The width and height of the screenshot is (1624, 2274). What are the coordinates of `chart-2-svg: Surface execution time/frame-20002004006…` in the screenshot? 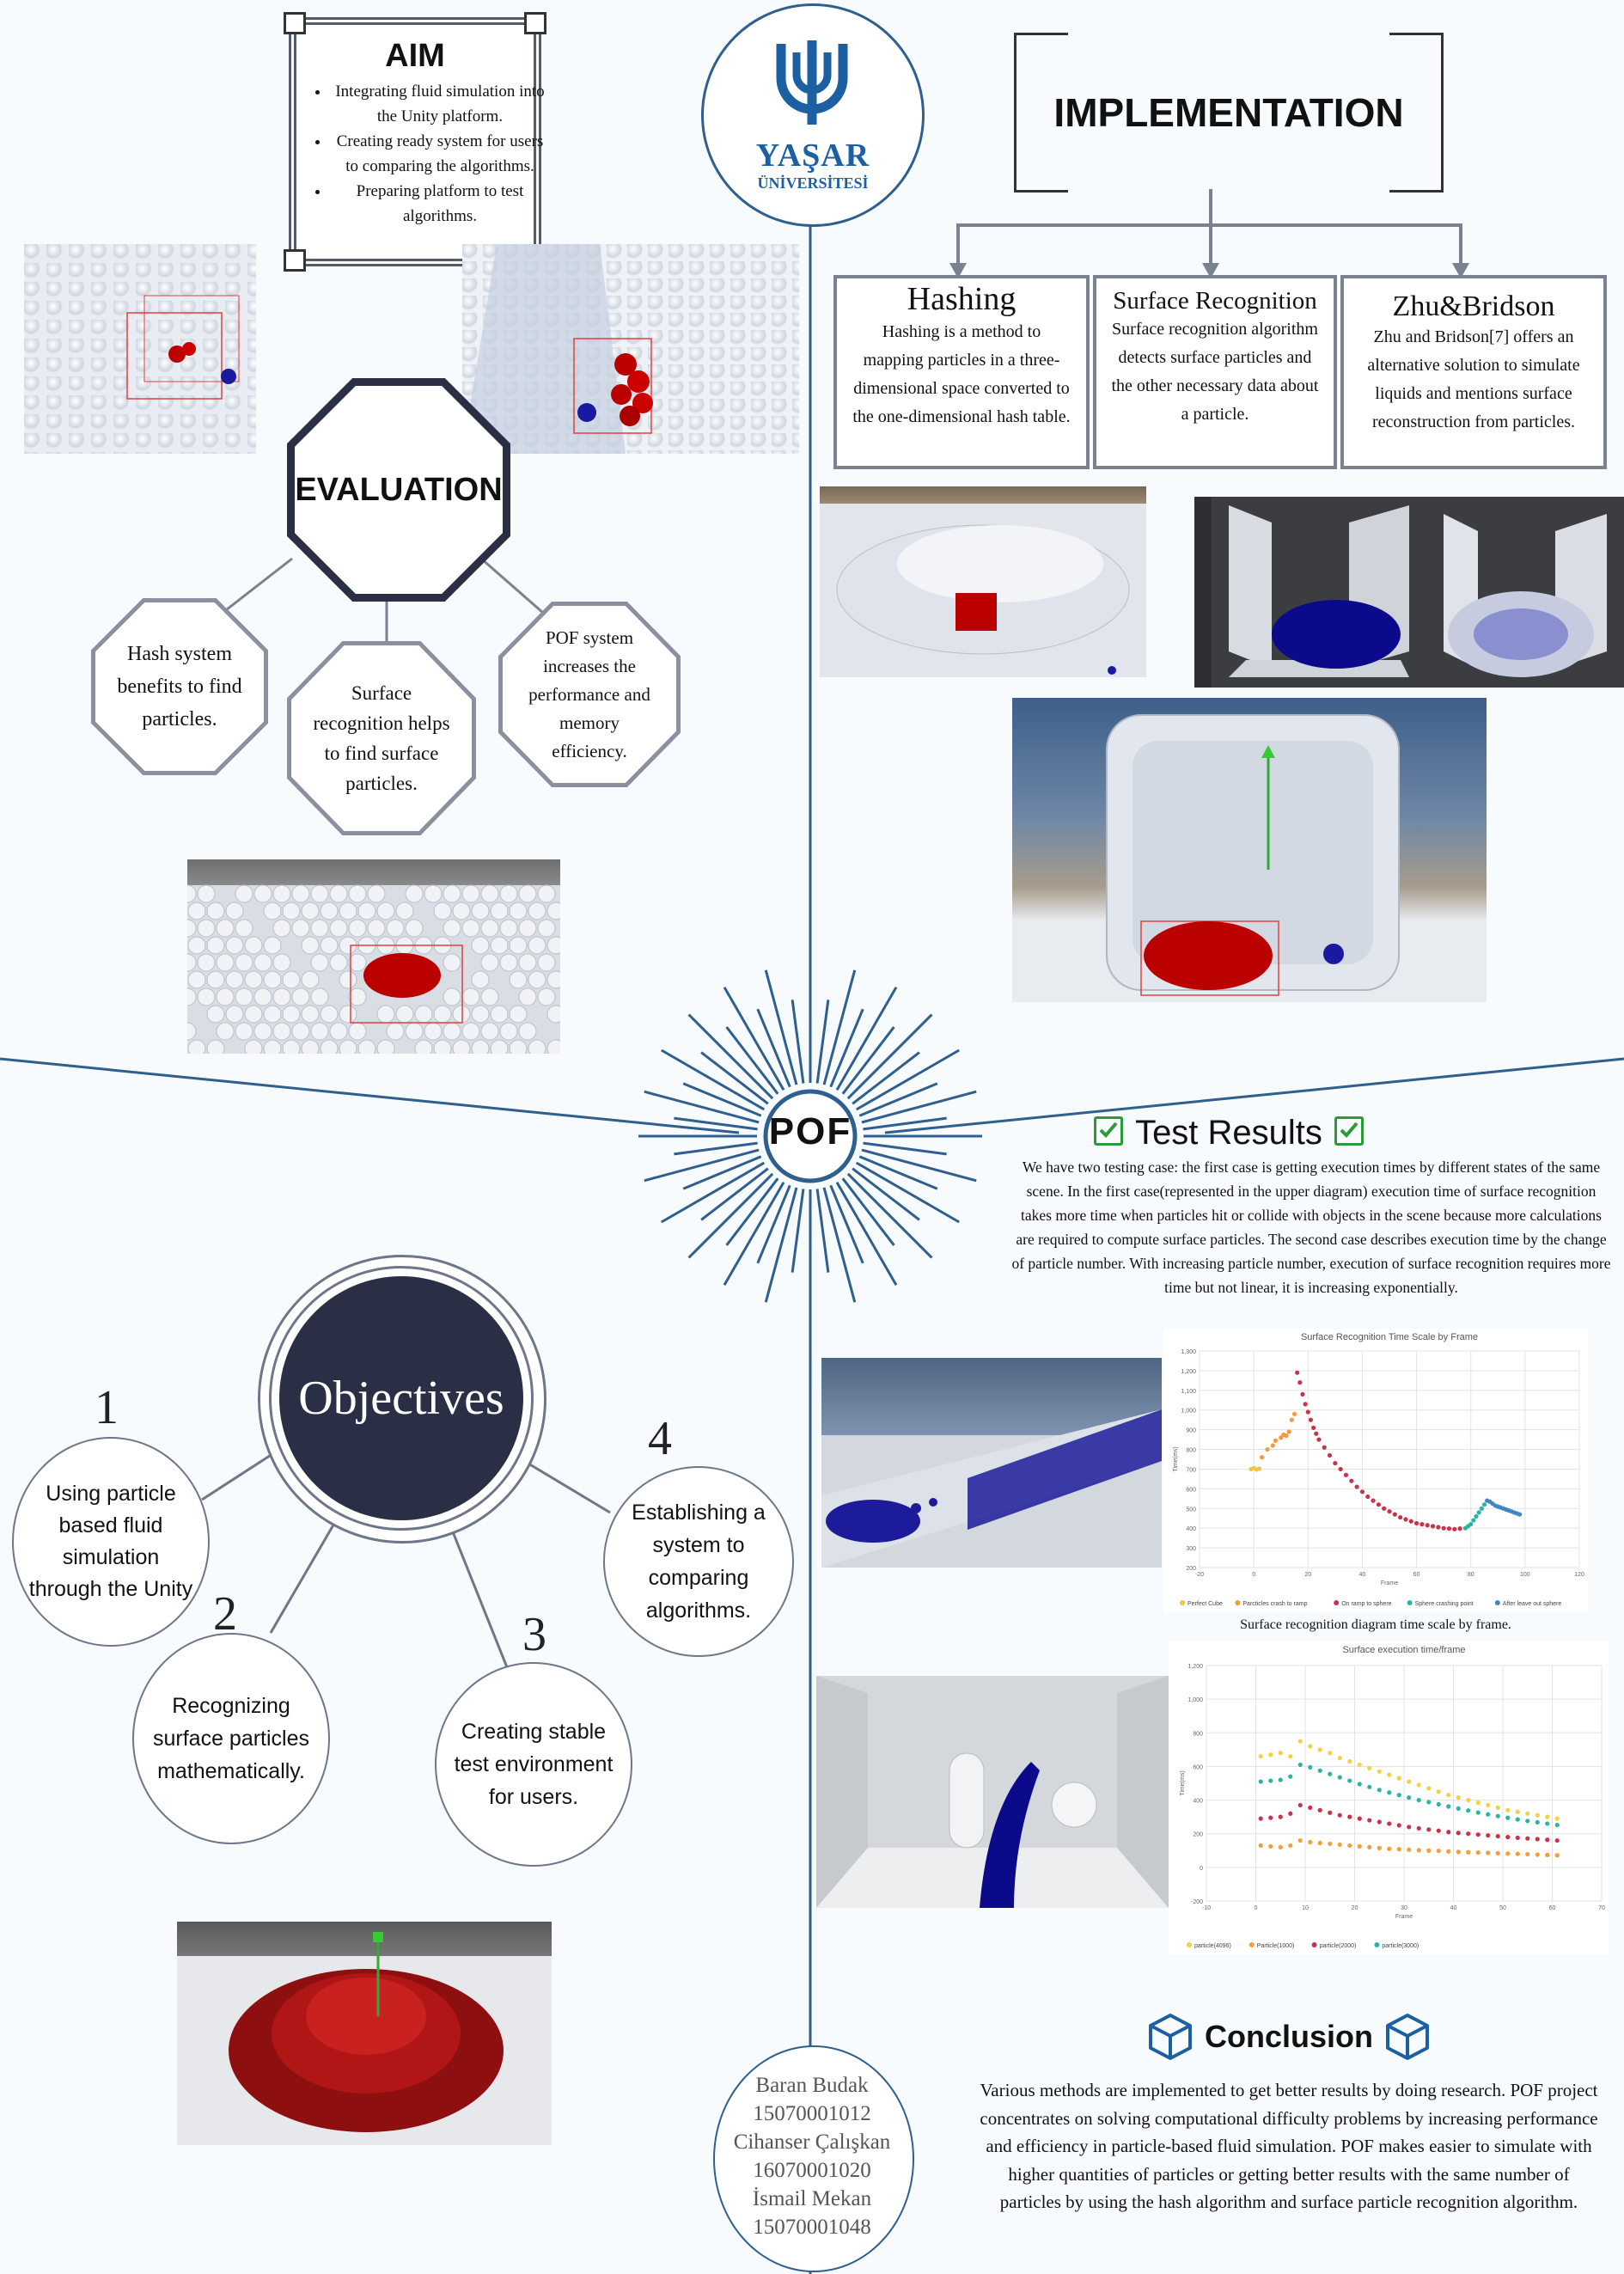 It's located at (1392, 1797).